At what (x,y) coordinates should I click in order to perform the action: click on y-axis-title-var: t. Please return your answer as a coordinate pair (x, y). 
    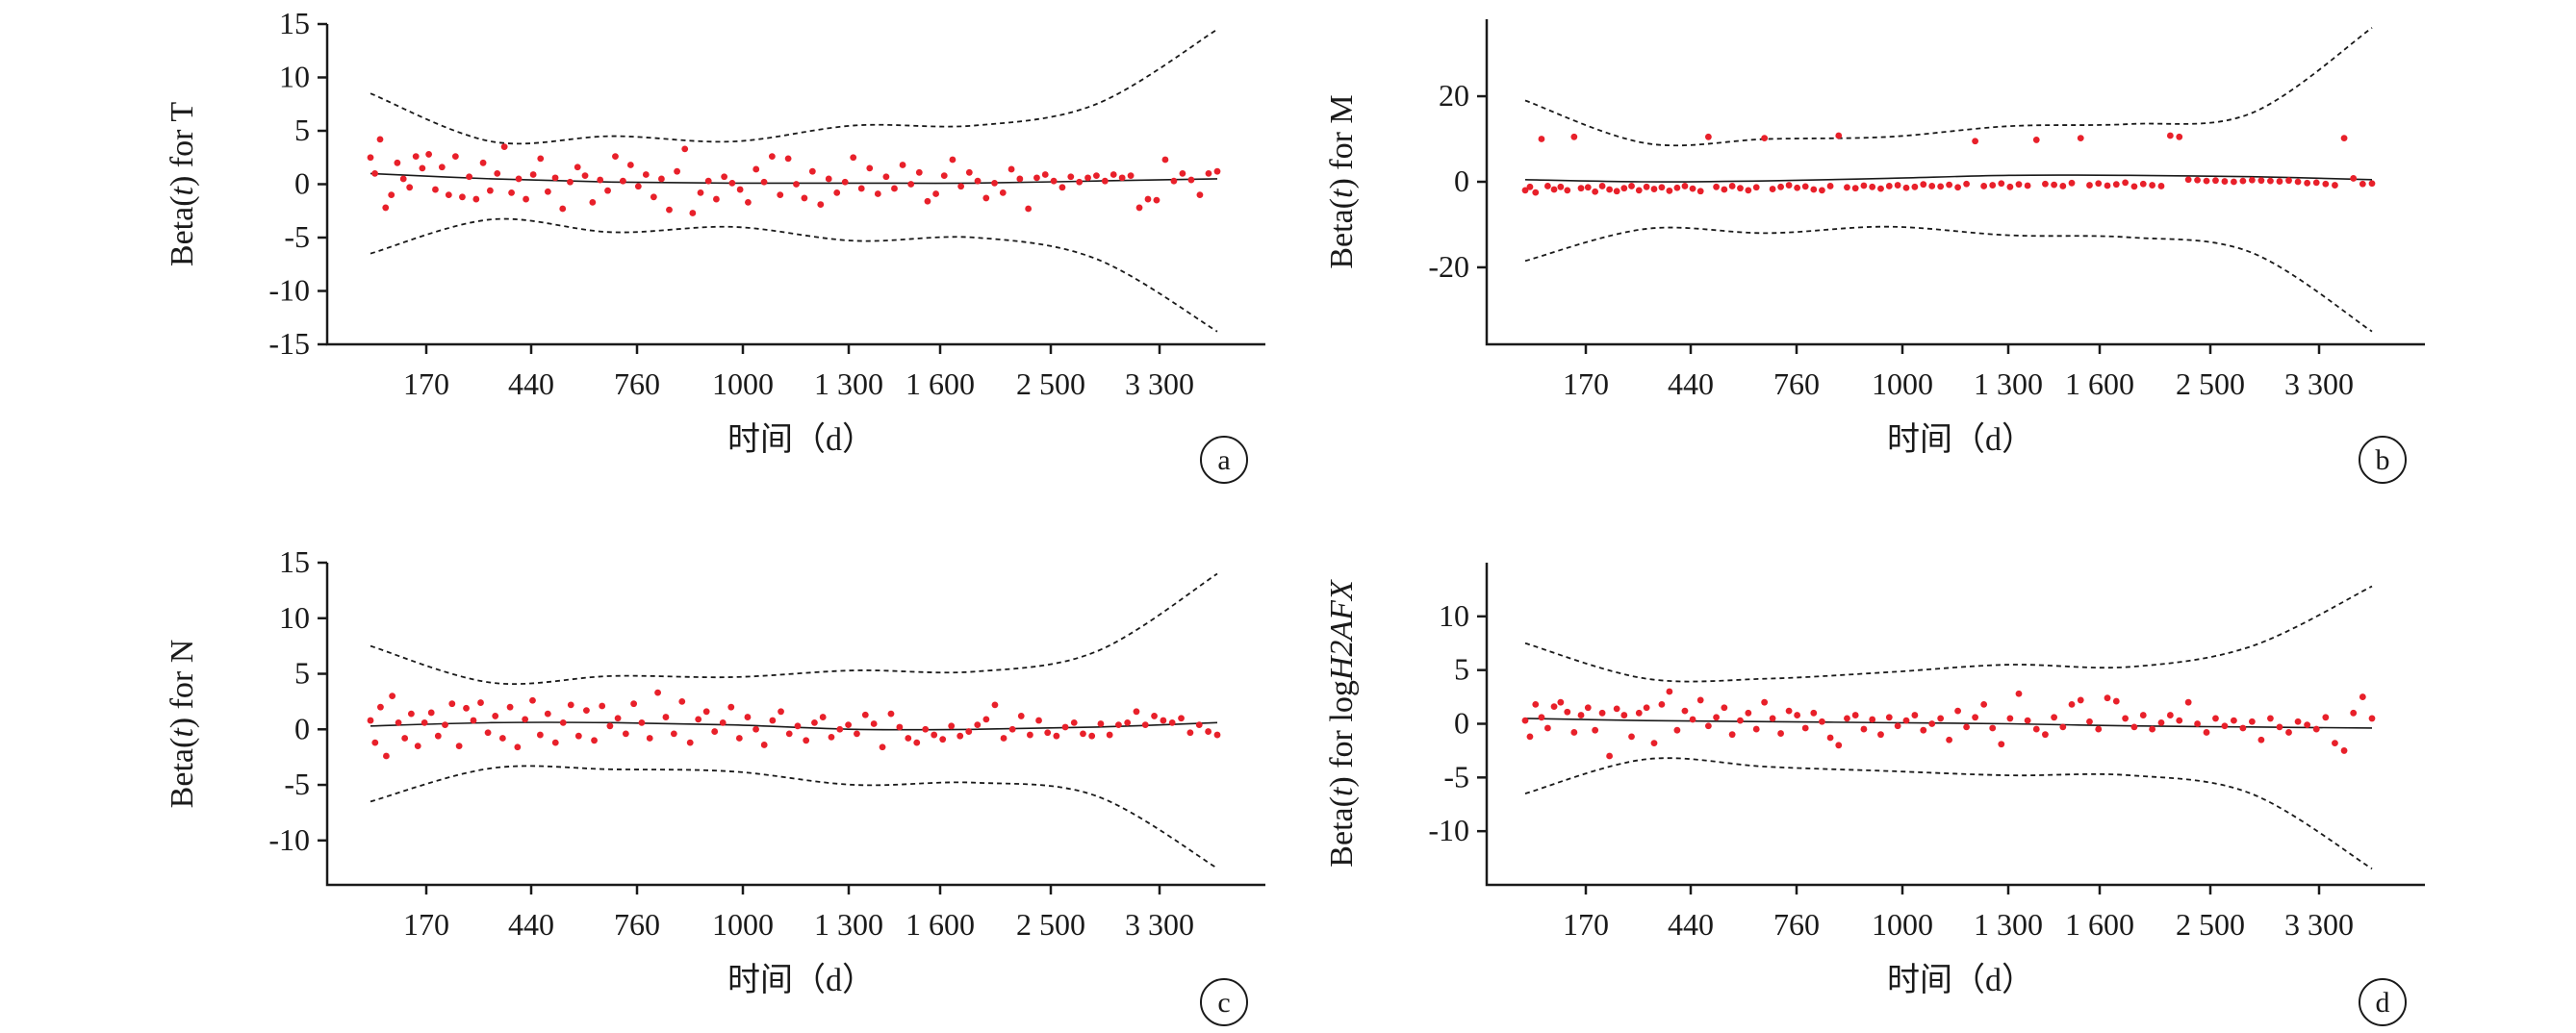
    Looking at the image, I should click on (1342, 193).